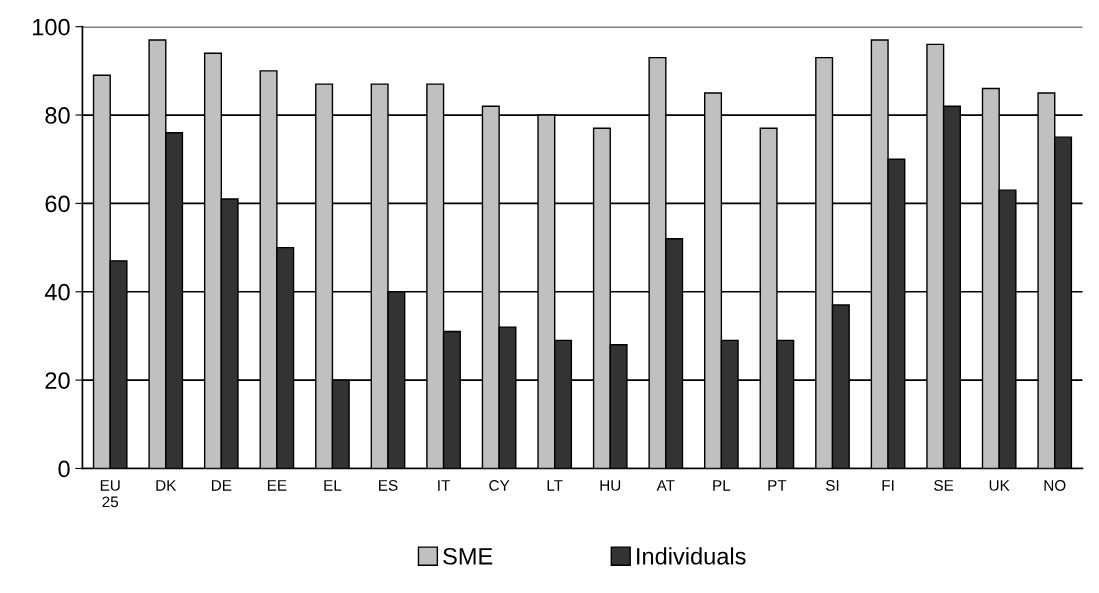 This screenshot has width=1099, height=593. Describe the element at coordinates (832, 485) in the screenshot. I see `x-tick-label: SI` at that location.